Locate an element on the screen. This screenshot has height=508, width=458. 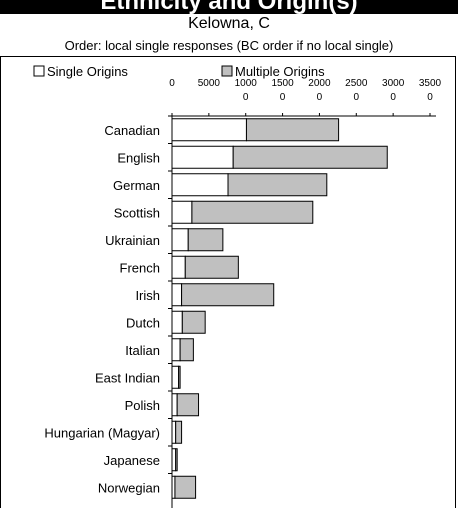
bar-single-hungarian-magyar- is located at coordinates (174, 432).